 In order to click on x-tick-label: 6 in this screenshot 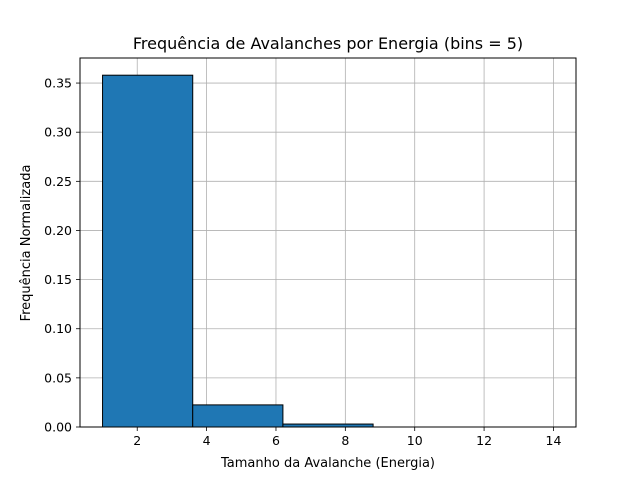, I will do `click(276, 440)`.